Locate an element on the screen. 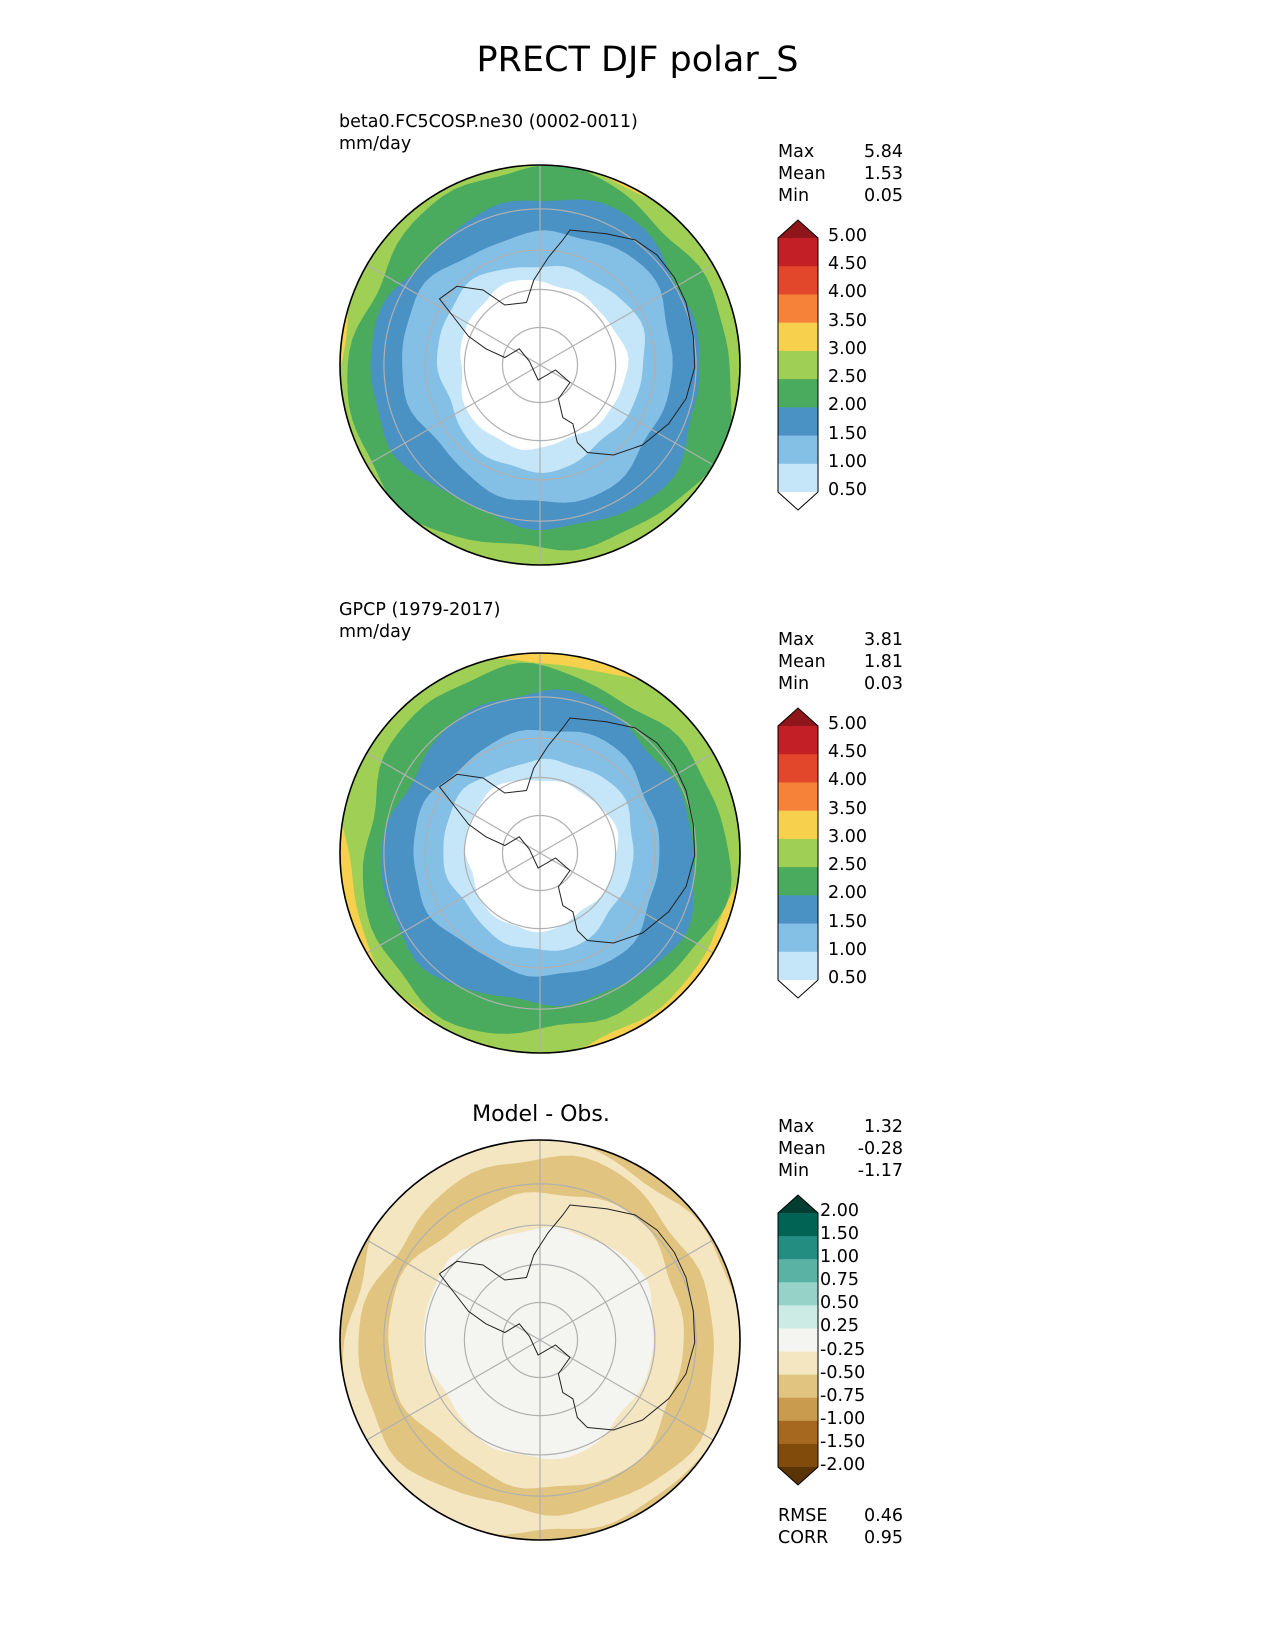 The height and width of the screenshot is (1650, 1275). map-contour-band is located at coordinates (543, 1342).